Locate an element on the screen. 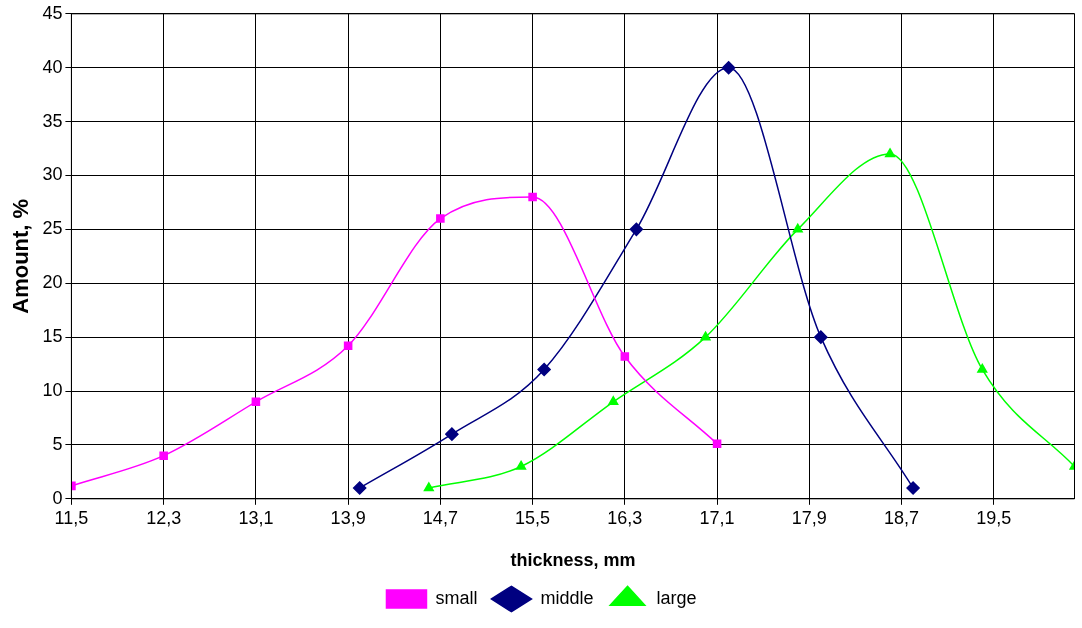 Image resolution: width=1082 pixels, height=628 pixels. x-tick-label: 19,5 is located at coordinates (994, 517).